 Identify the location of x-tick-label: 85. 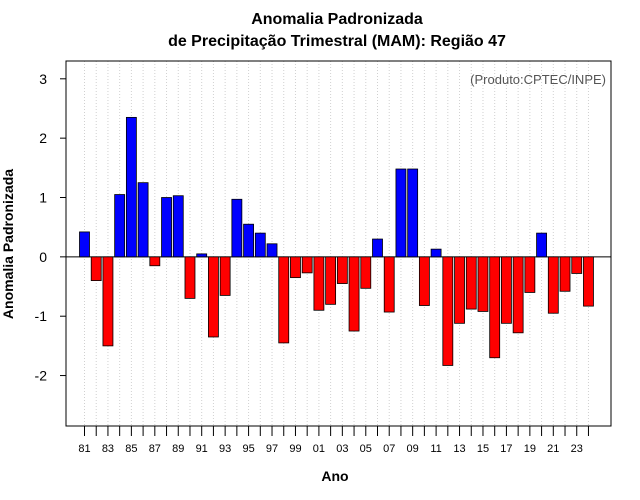
(131, 449).